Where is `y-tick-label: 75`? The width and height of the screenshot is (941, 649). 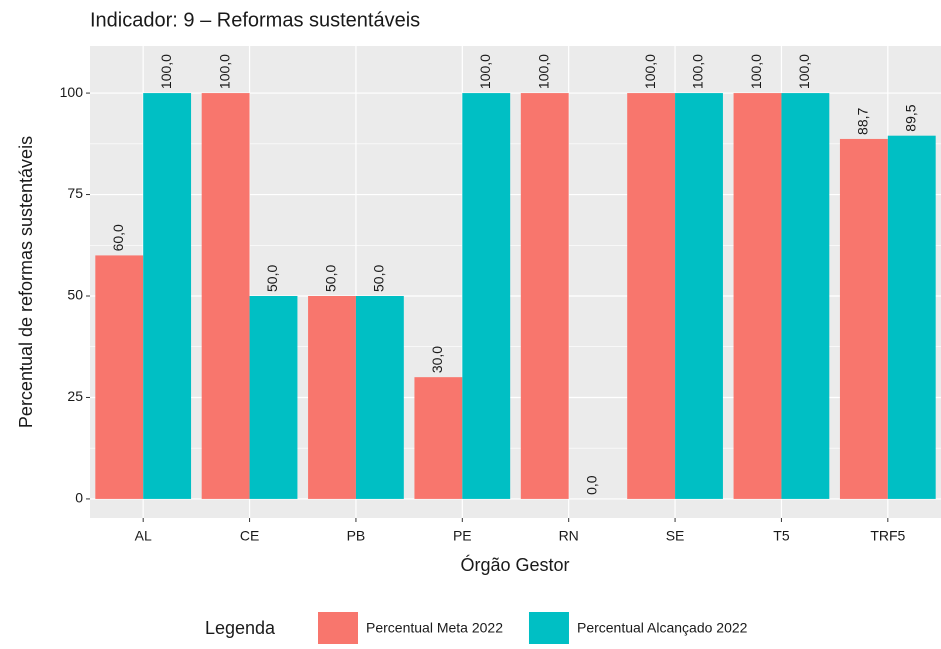 y-tick-label: 75 is located at coordinates (75, 193).